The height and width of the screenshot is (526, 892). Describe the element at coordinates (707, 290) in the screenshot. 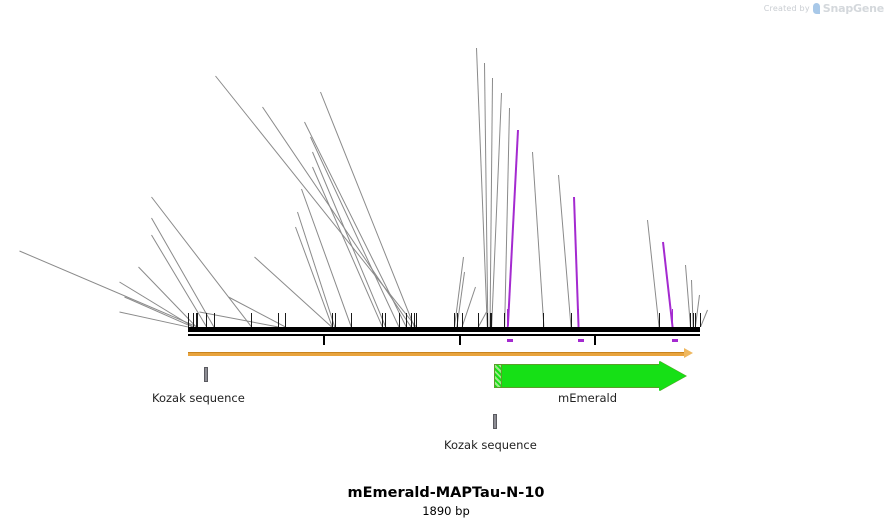

I see `restriction-site-label-bsabi` at that location.